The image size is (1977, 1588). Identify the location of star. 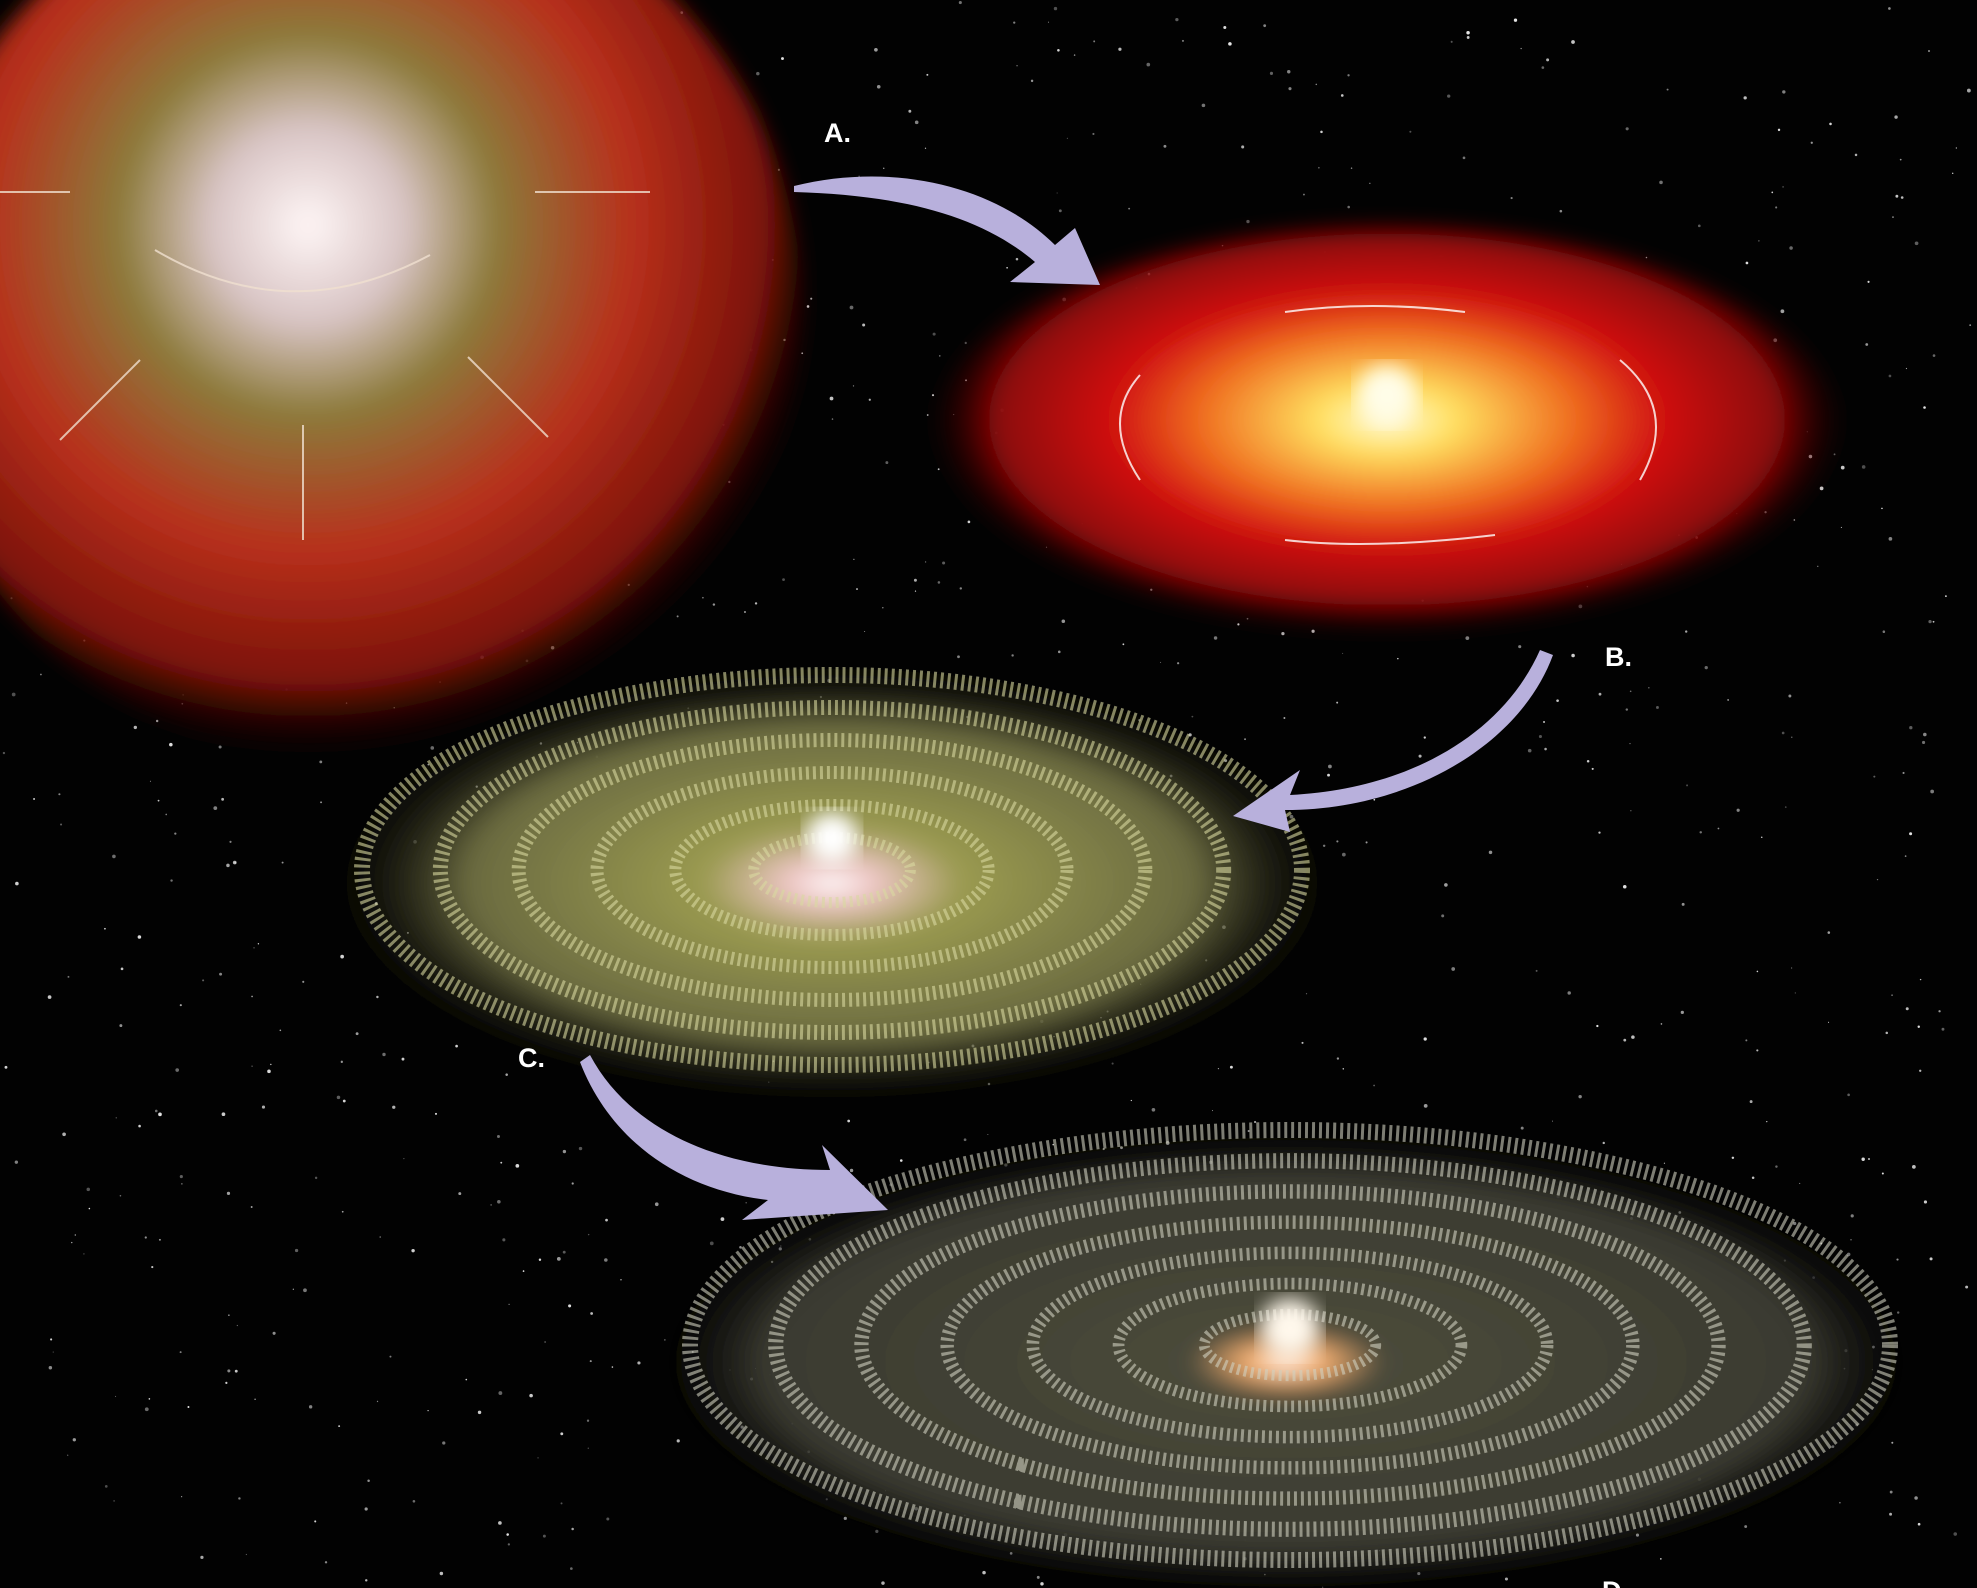
(1290, 1328).